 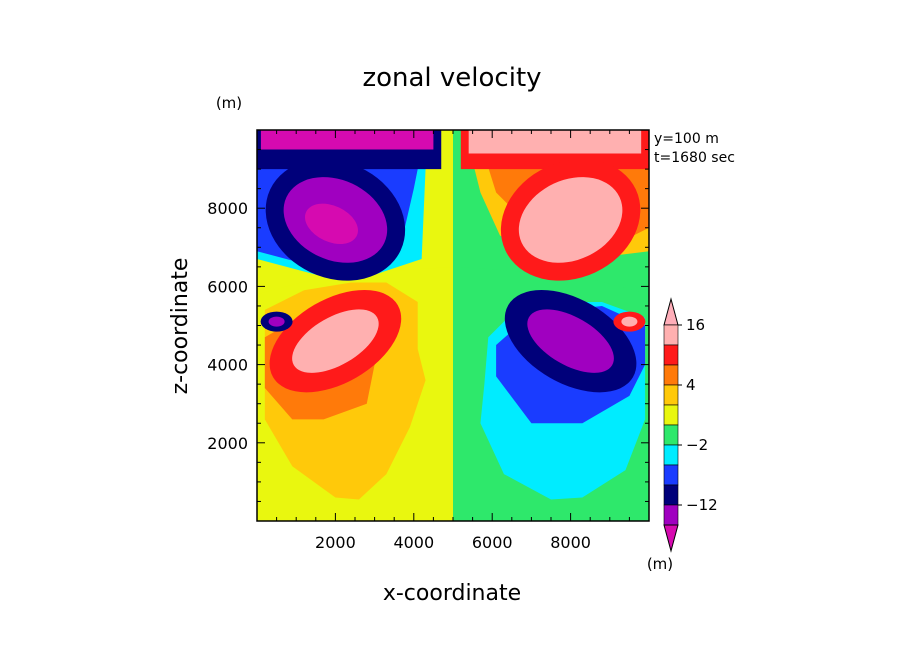 I want to click on colorbar-tick-label: −2, so click(x=697, y=445).